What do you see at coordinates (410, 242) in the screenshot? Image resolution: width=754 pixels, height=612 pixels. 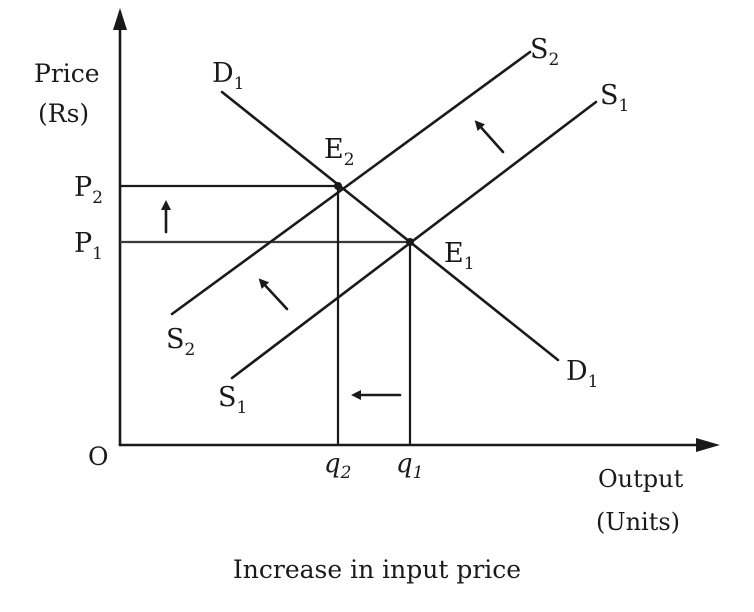 I see `equilibrium-point-e1` at bounding box center [410, 242].